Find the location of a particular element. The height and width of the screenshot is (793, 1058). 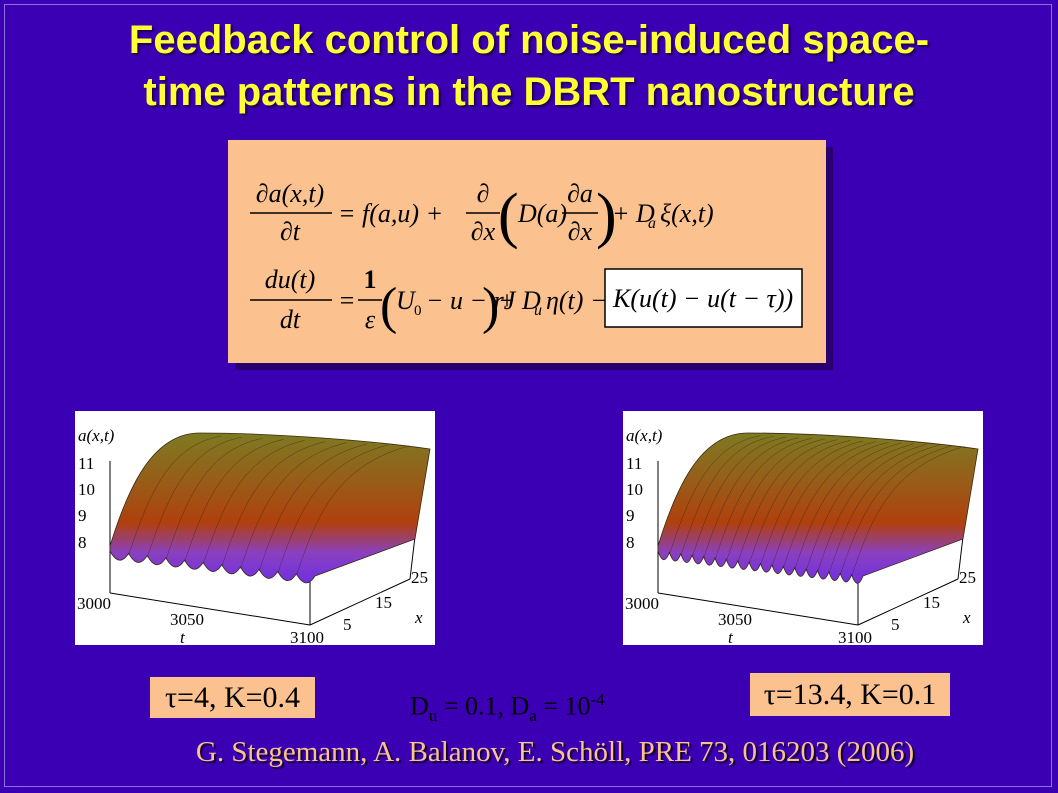

eq-term: ∂ is located at coordinates (483, 193).